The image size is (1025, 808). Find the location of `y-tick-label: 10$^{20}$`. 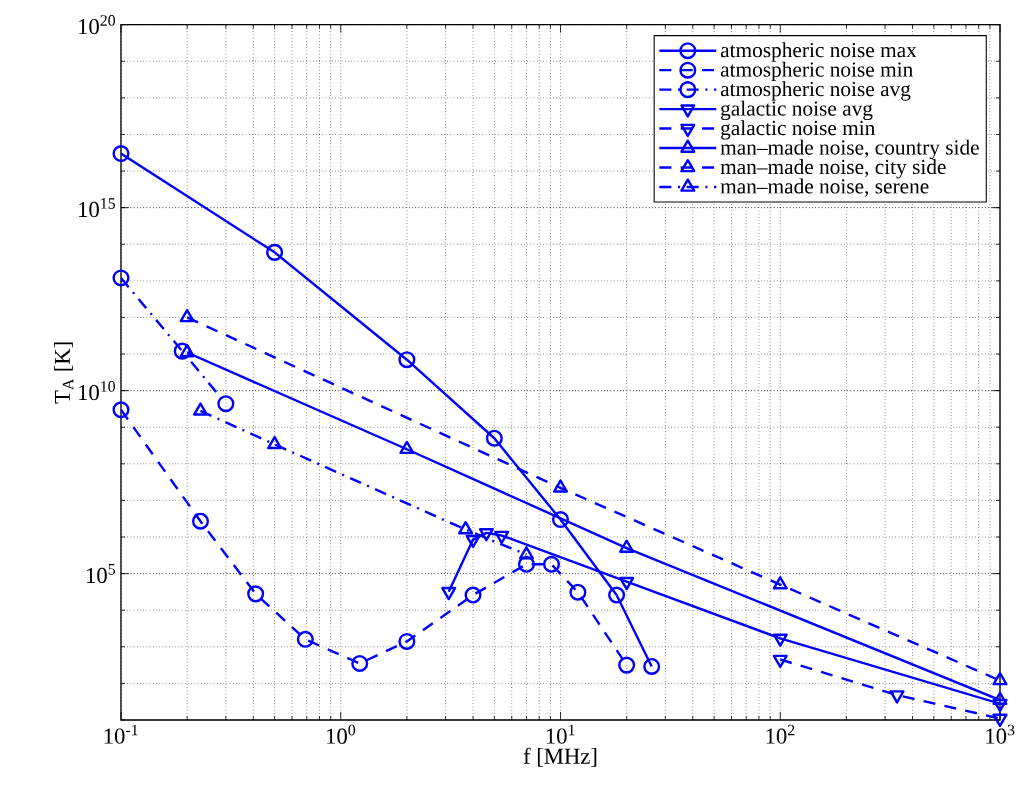

y-tick-label: 10$^{20}$ is located at coordinates (97, 25).